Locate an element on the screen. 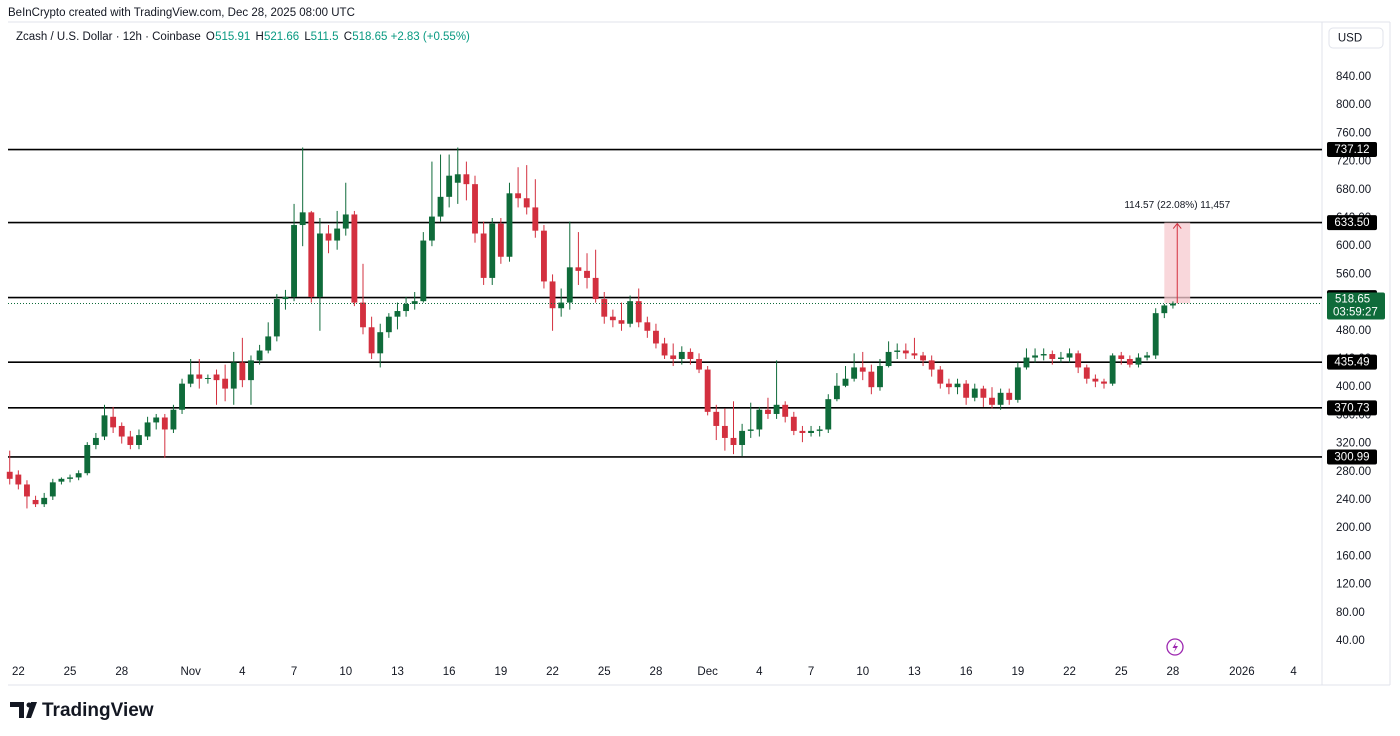 This screenshot has width=1400, height=736. legend-key: O is located at coordinates (210, 37).